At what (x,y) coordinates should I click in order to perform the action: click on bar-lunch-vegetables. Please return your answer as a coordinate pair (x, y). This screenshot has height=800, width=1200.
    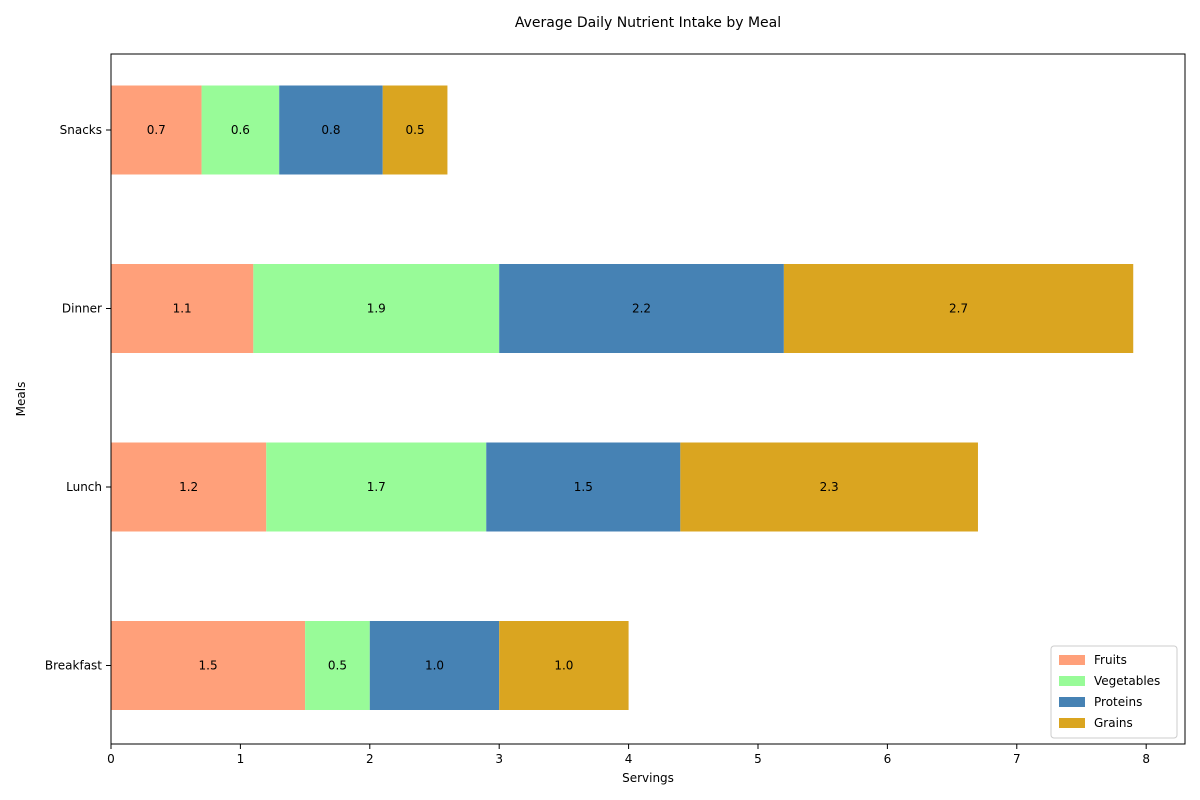
    Looking at the image, I should click on (376, 487).